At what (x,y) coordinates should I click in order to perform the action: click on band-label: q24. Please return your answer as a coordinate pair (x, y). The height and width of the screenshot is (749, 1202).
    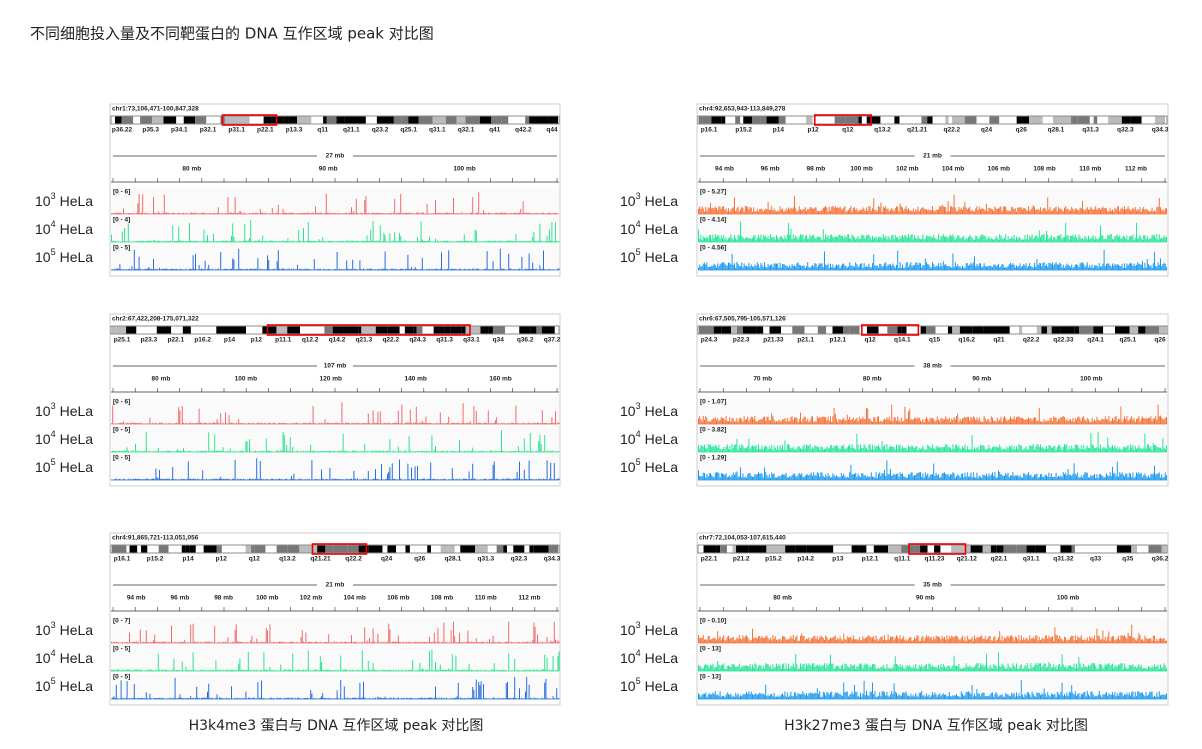
    Looking at the image, I should click on (987, 130).